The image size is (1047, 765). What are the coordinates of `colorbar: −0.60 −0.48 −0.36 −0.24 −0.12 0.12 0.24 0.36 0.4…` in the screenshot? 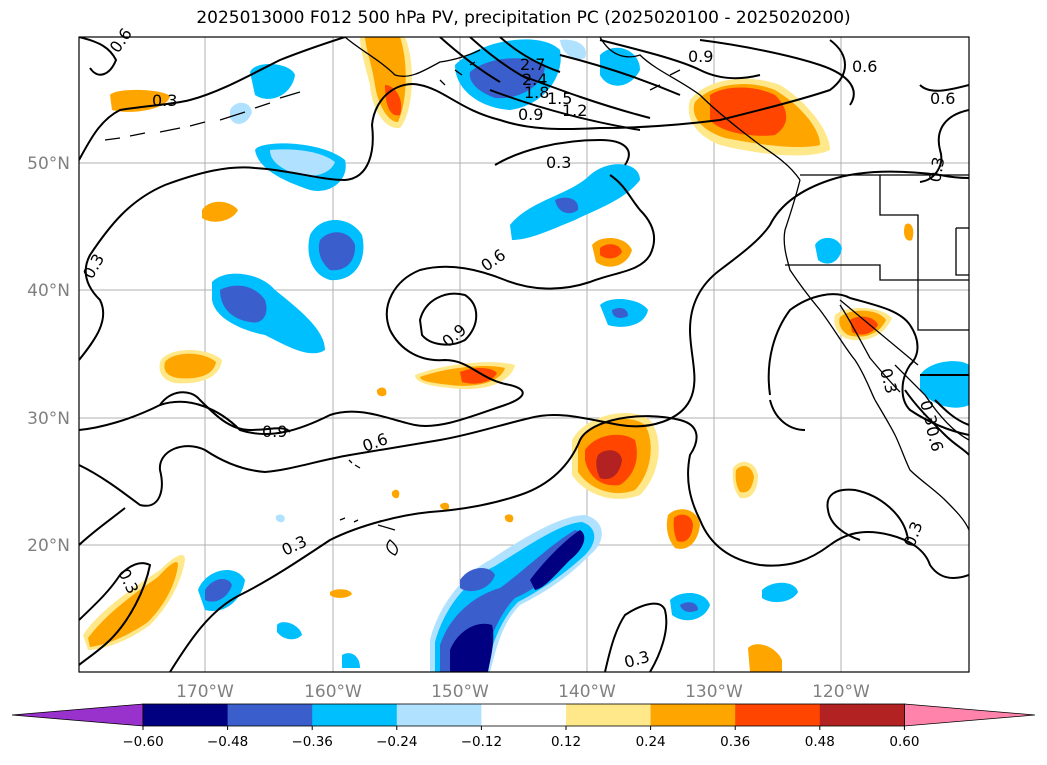 It's located at (523, 726).